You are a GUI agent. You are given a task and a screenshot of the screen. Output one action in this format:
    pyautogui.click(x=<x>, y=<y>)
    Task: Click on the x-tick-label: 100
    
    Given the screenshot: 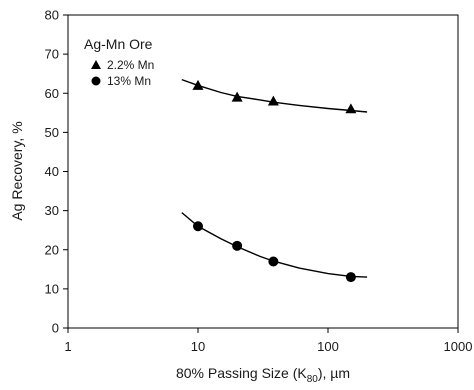 What is the action you would take?
    pyautogui.click(x=328, y=346)
    